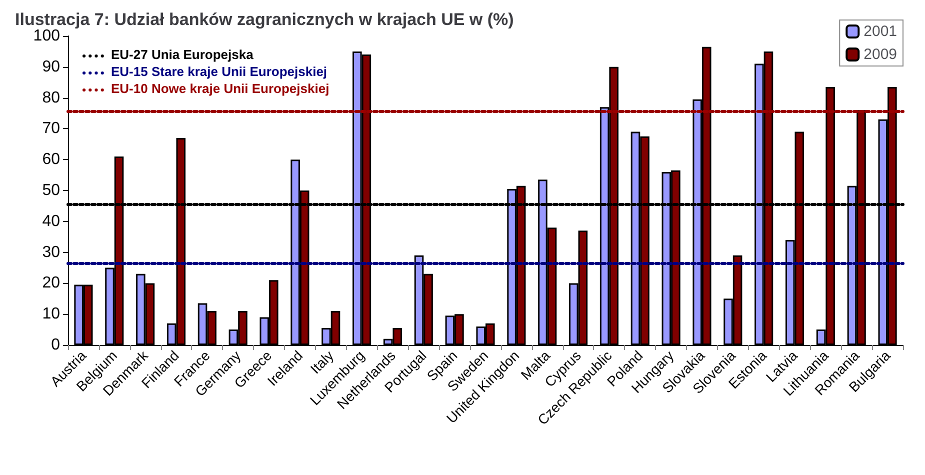 This screenshot has width=925, height=475. I want to click on legend-label: EU-27 Unia Europejska, so click(182, 54).